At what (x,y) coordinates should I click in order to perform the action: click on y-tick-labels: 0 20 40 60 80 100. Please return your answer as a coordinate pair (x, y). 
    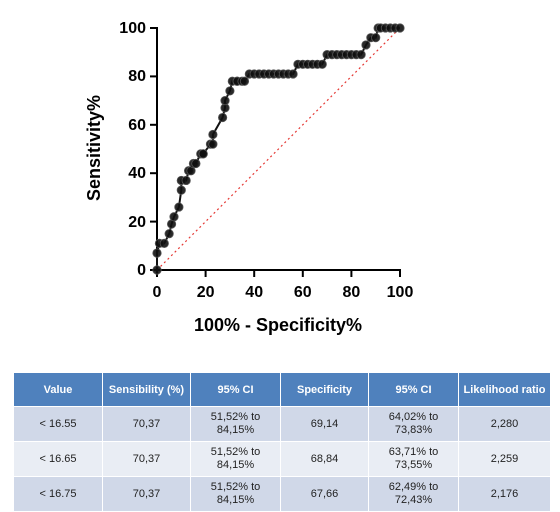
    Looking at the image, I should click on (132, 149).